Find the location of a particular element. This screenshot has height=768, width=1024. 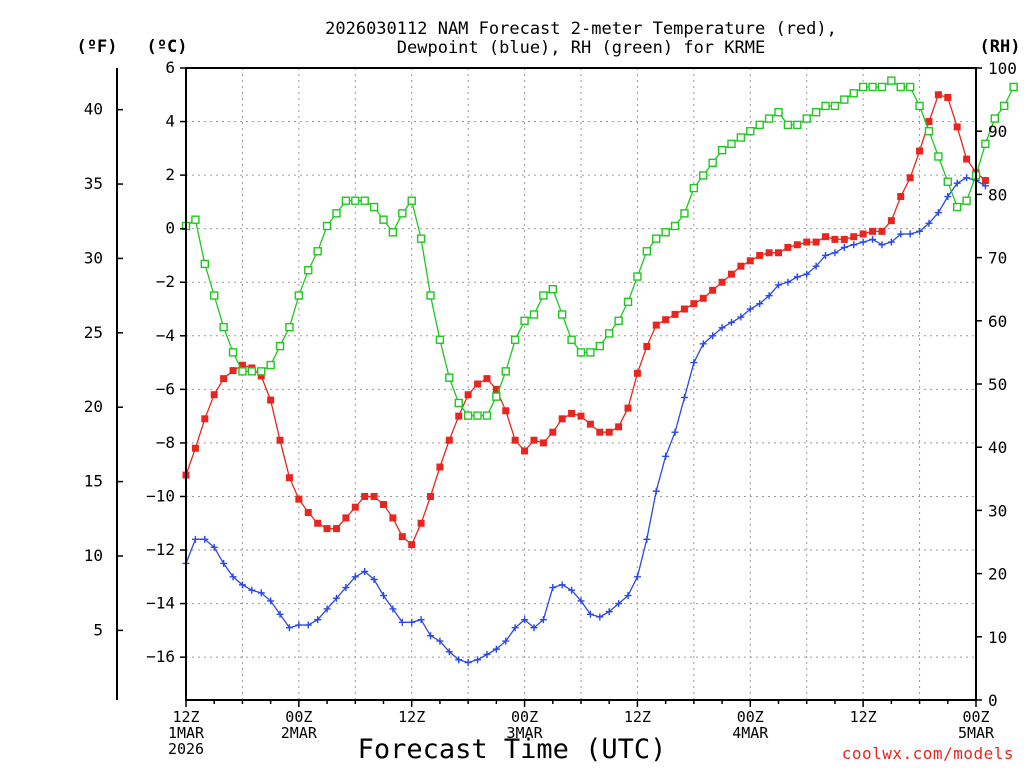

rh-tick-label: 30 is located at coordinates (997, 510).